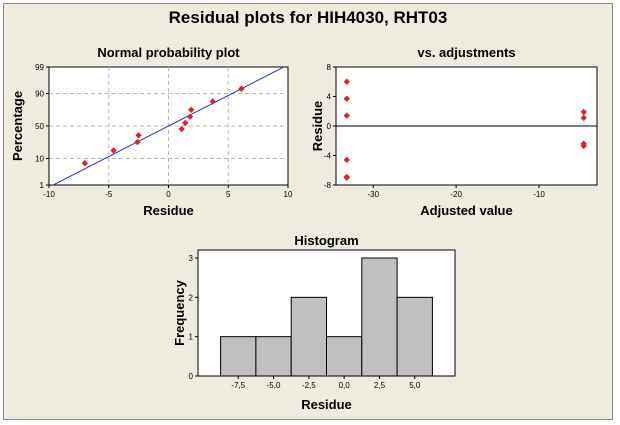 The image size is (620, 425). What do you see at coordinates (39, 93) in the screenshot?
I see `probability-plot-ytick-label: 90` at bounding box center [39, 93].